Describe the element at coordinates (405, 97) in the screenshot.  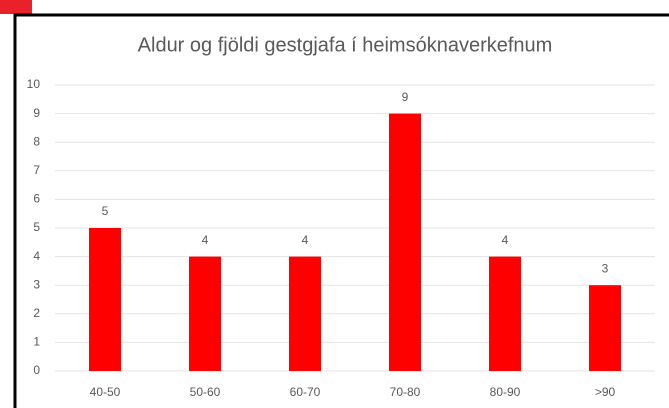
I see `data-label: 9` at that location.